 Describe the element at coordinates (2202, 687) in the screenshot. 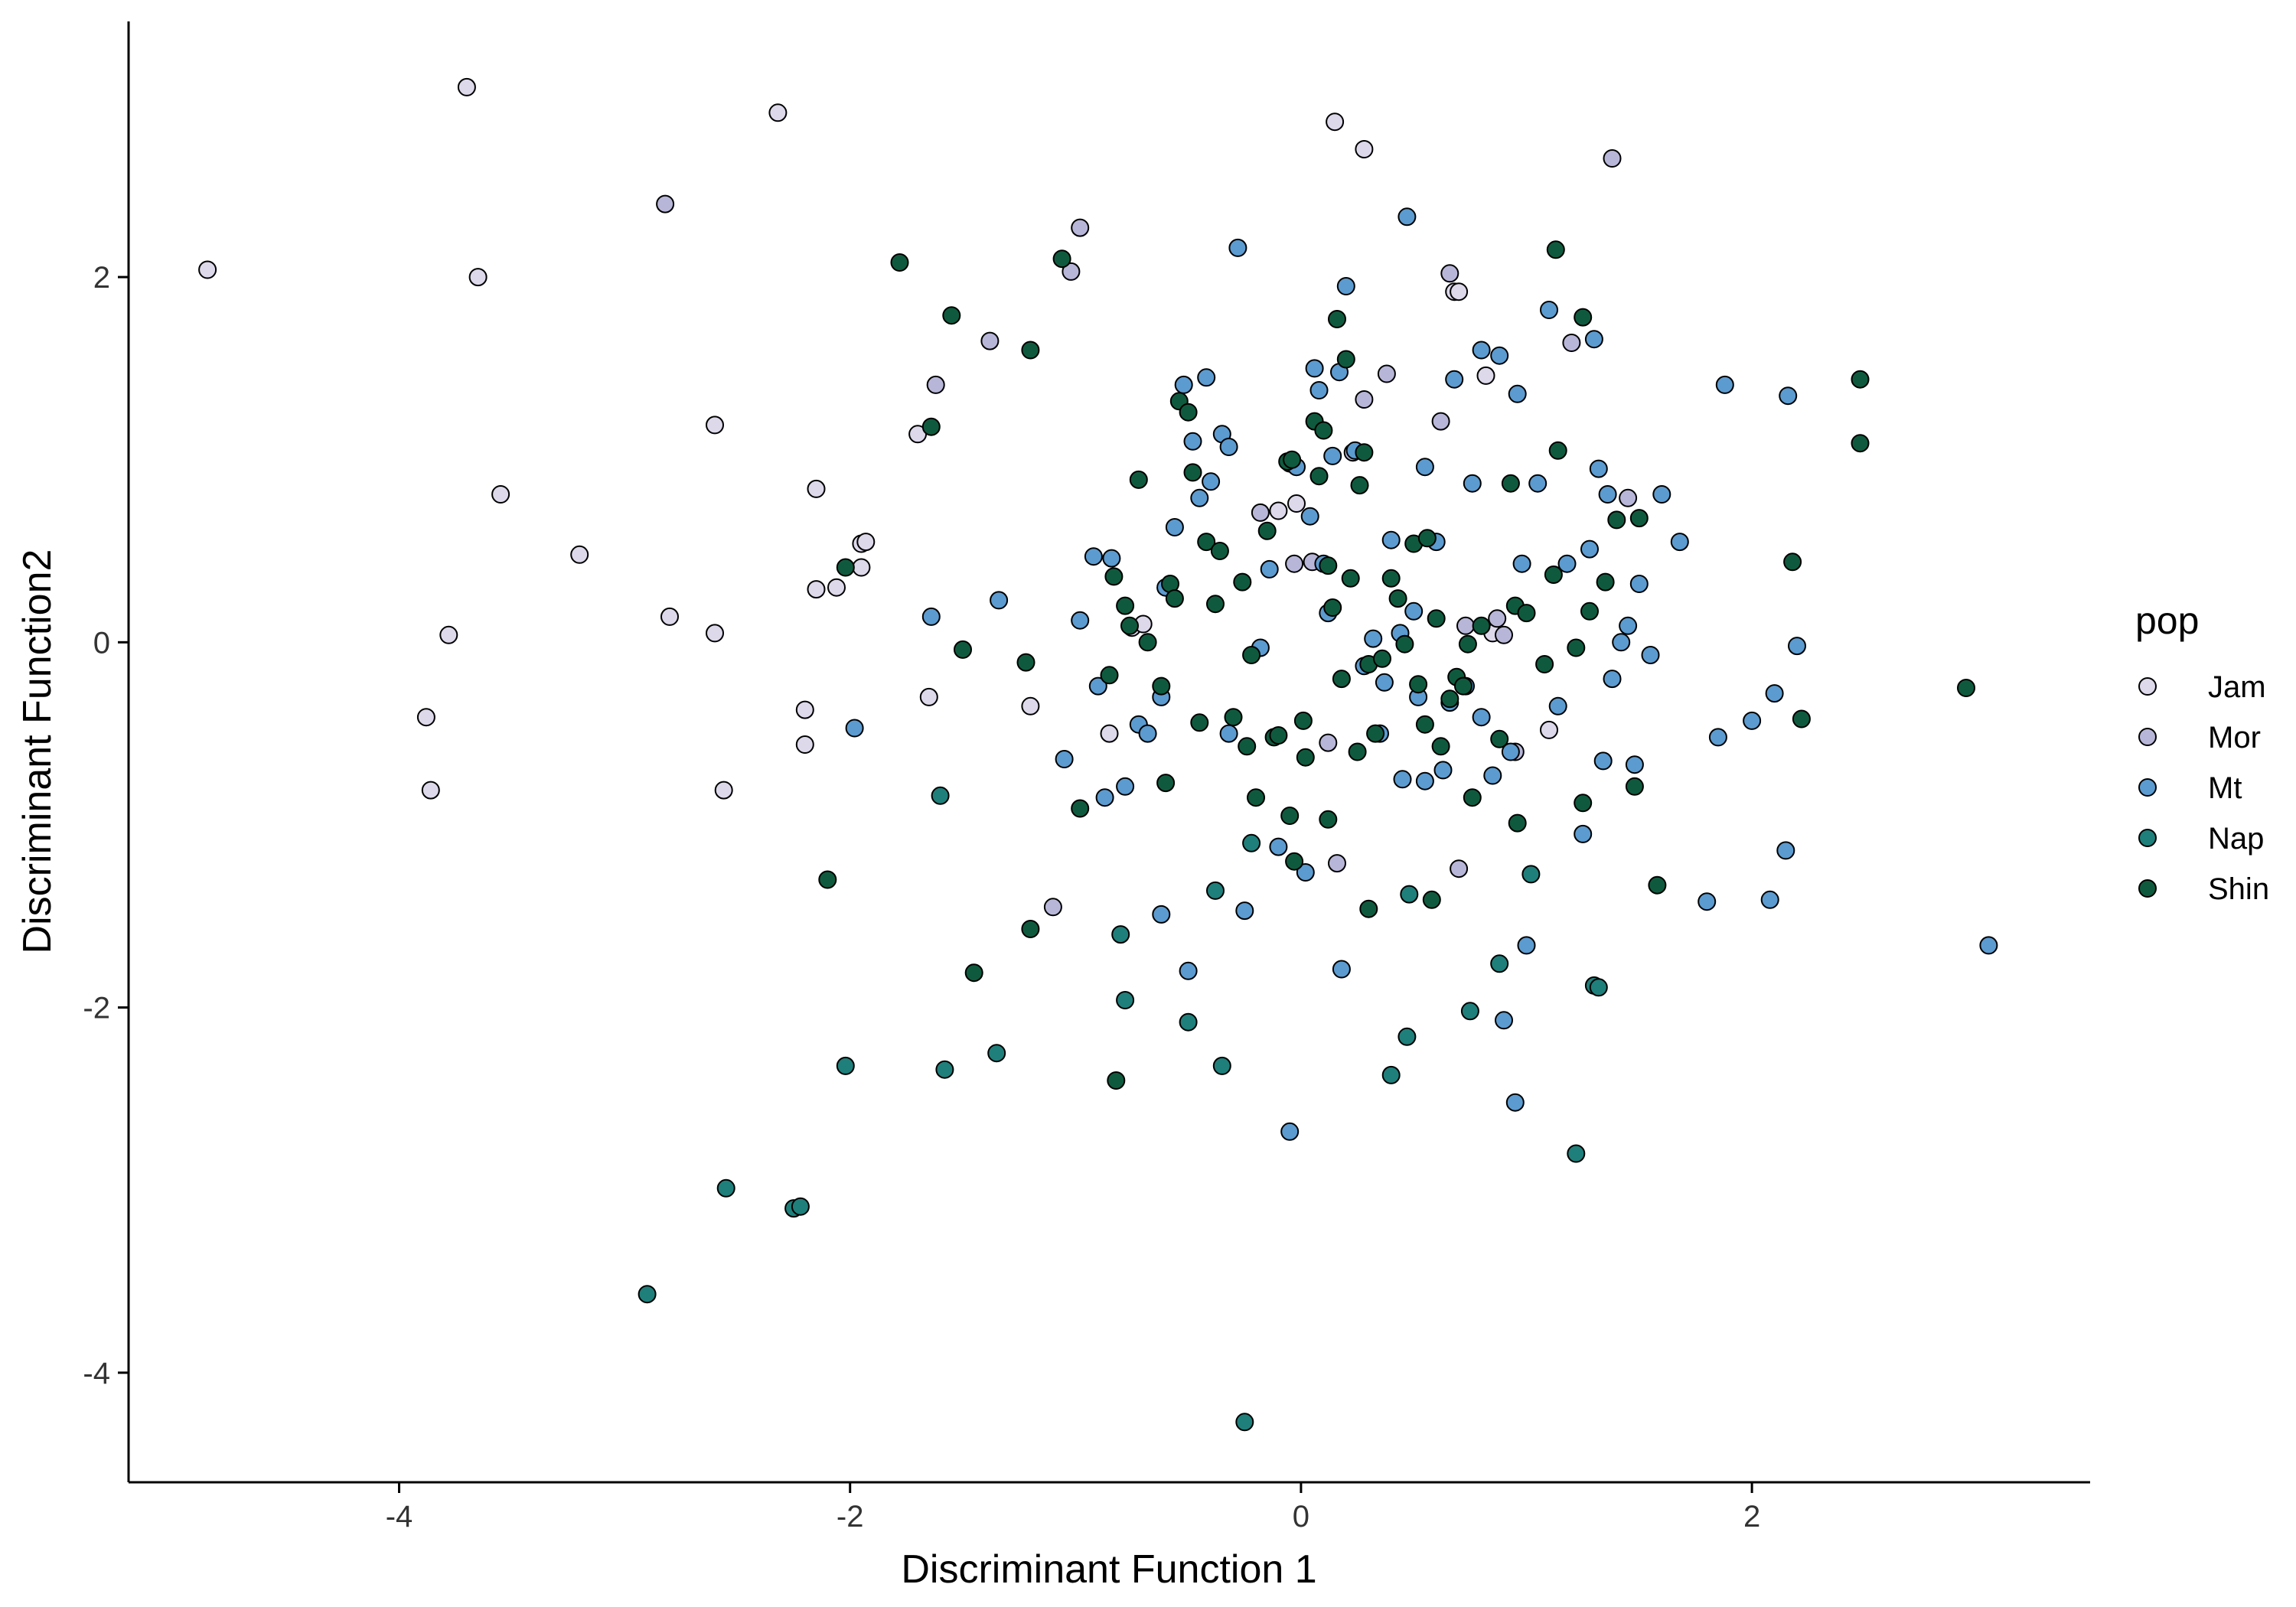

I see `legend-item-jam: Jam` at that location.